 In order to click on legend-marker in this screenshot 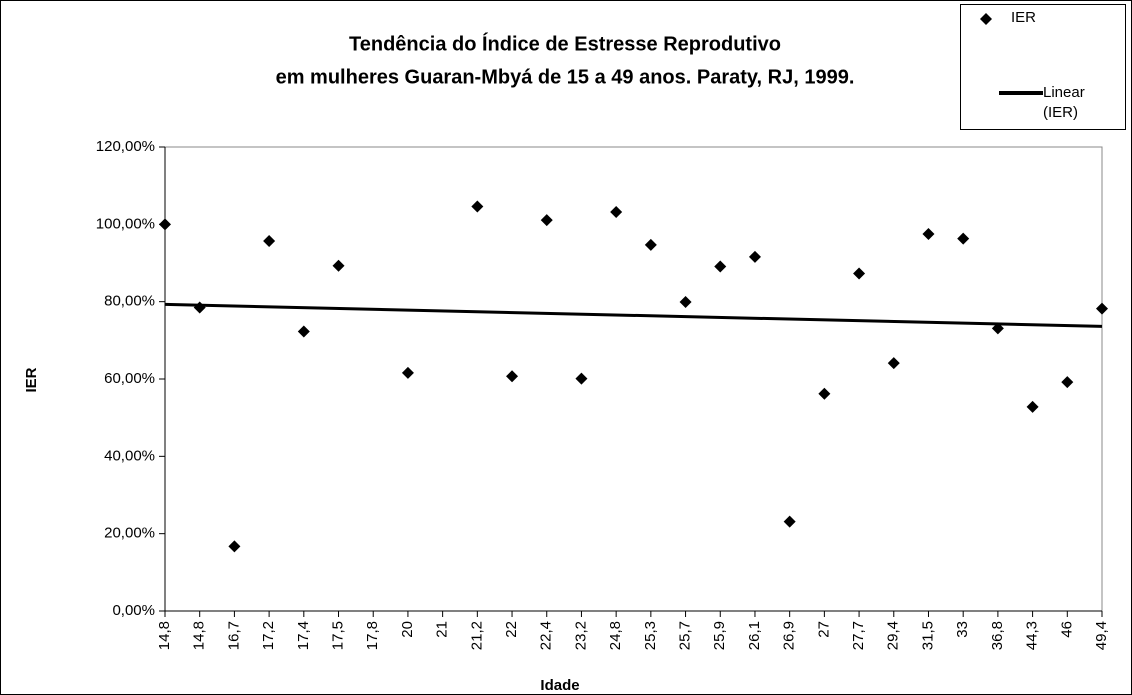, I will do `click(986, 19)`.